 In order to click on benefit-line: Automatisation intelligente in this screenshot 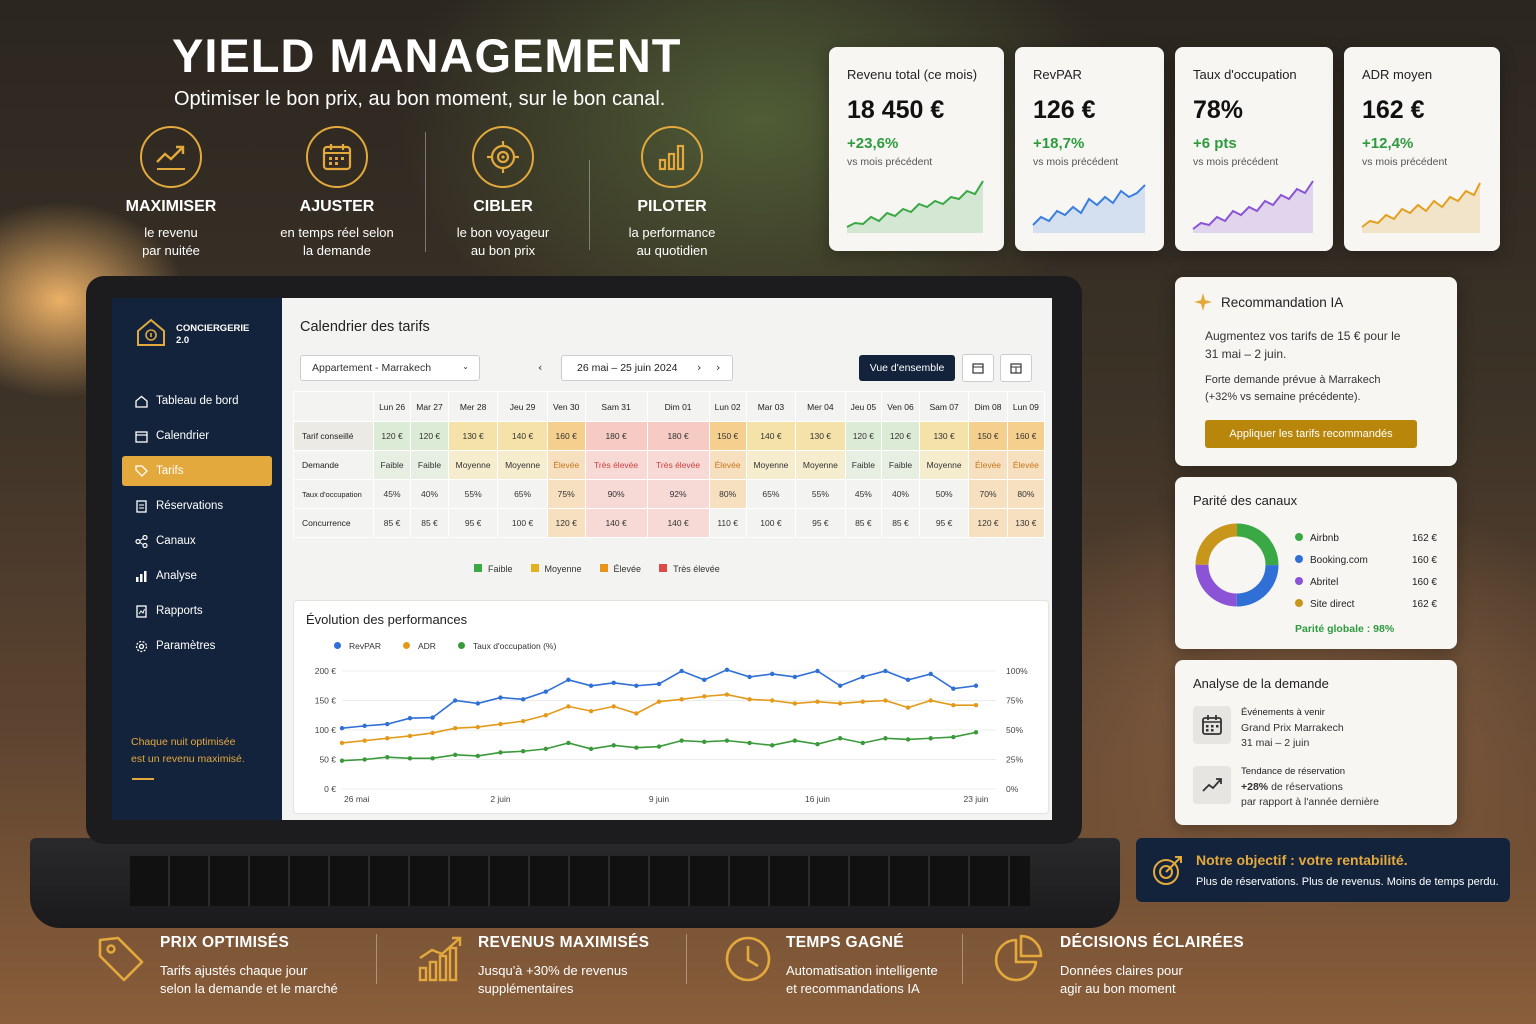, I will do `click(862, 970)`.